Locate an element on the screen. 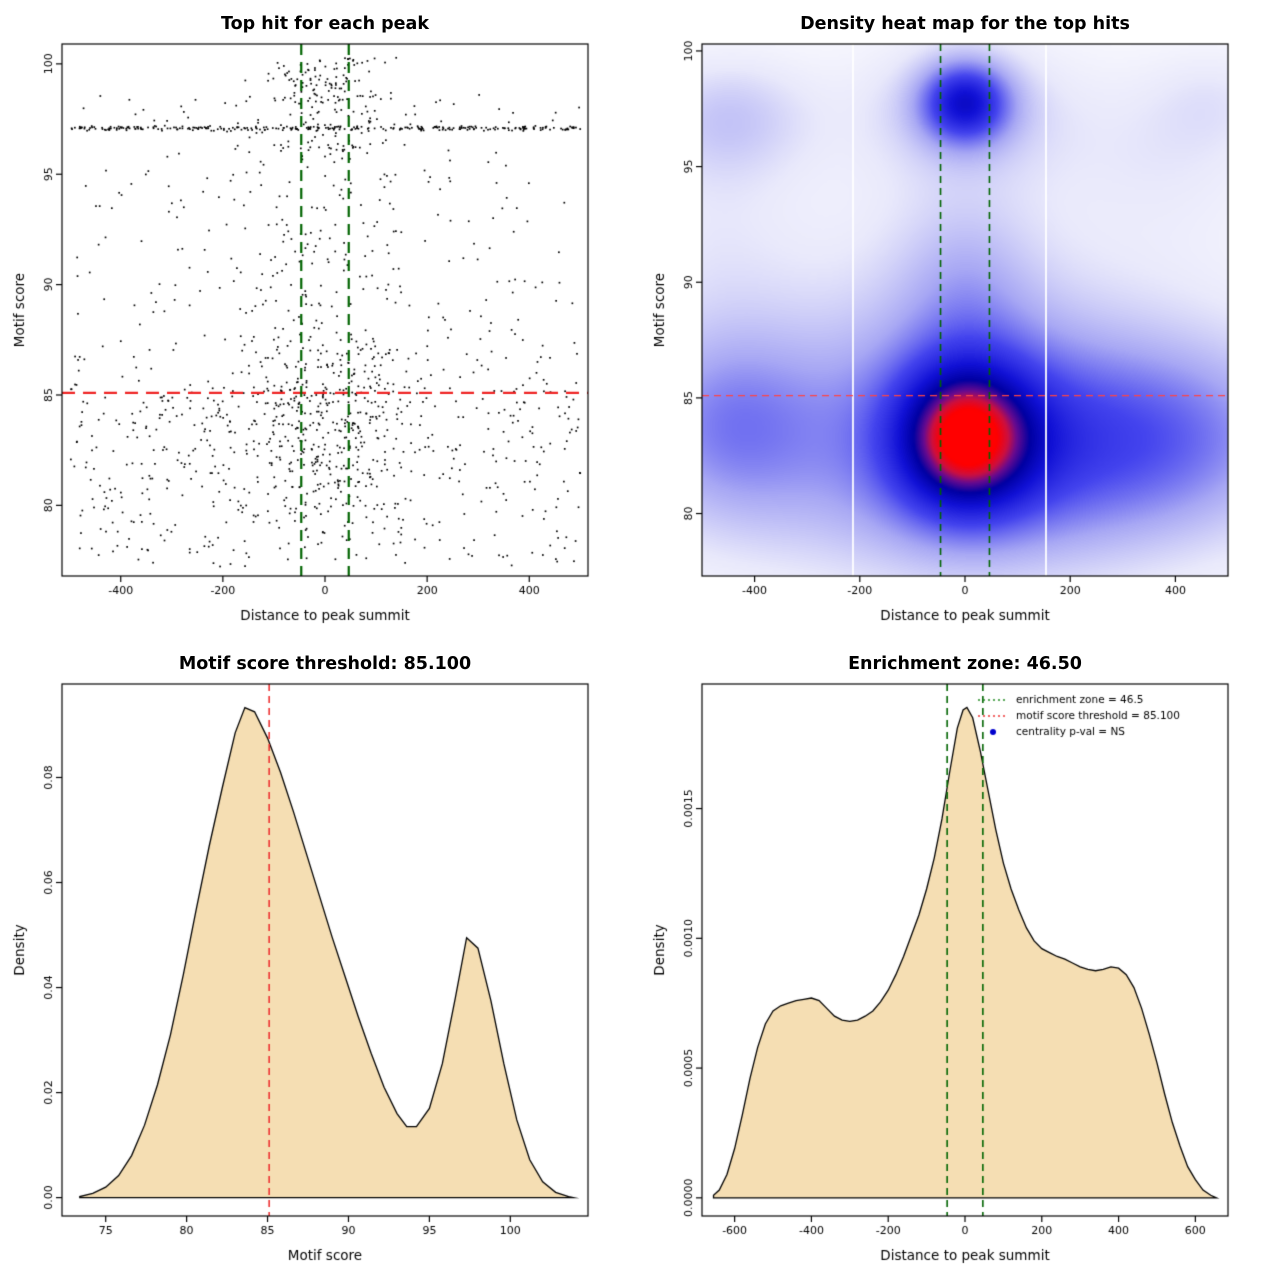 This screenshot has width=1280, height=1280. enrichment-zone-density-title: Enrichment zone: 46.50 is located at coordinates (965, 664).